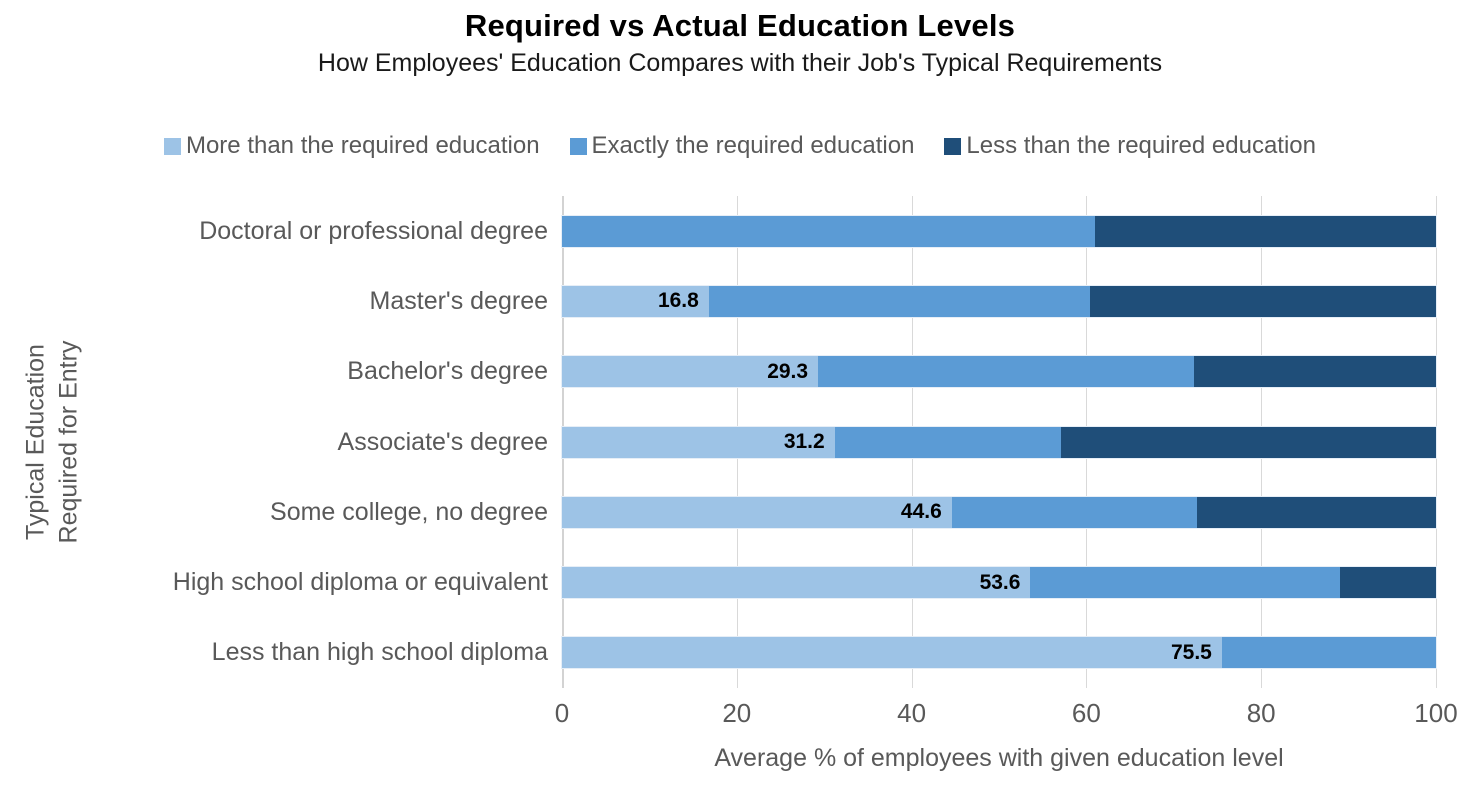 The image size is (1480, 798). Describe the element at coordinates (678, 301) in the screenshot. I see `data-label: 16.8` at that location.